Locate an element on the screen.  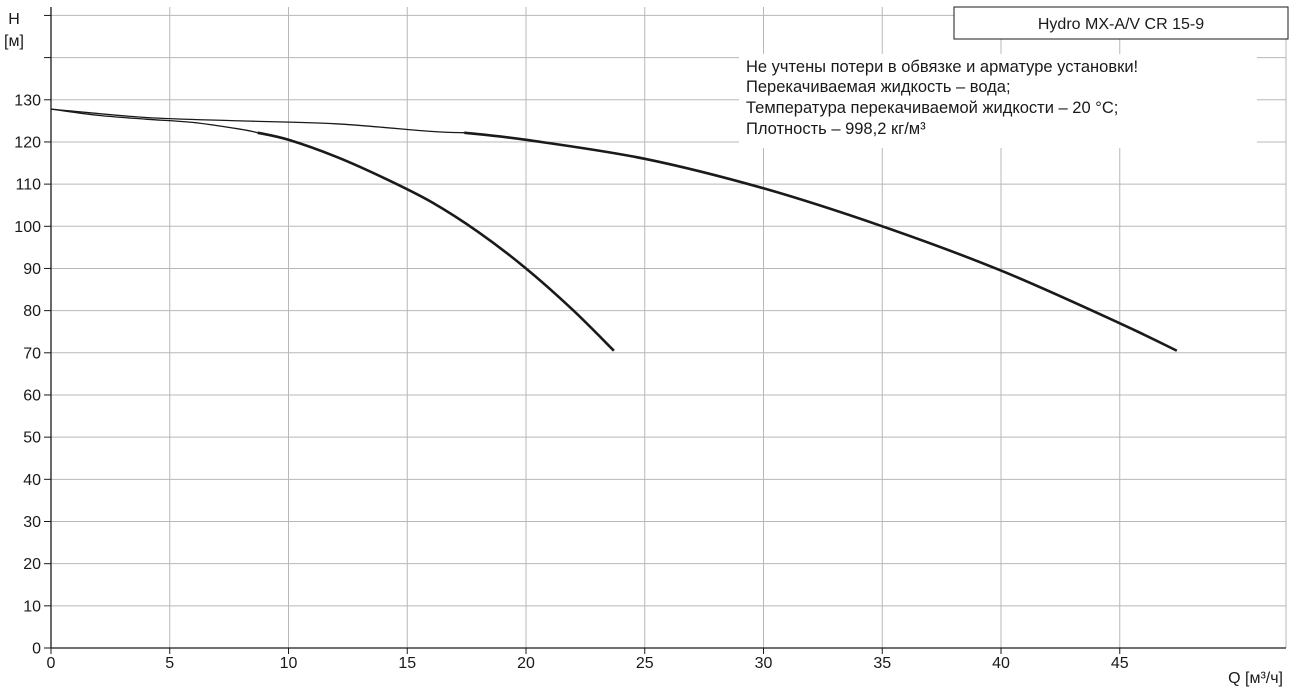
x-tick-label: 0 is located at coordinates (51, 663).